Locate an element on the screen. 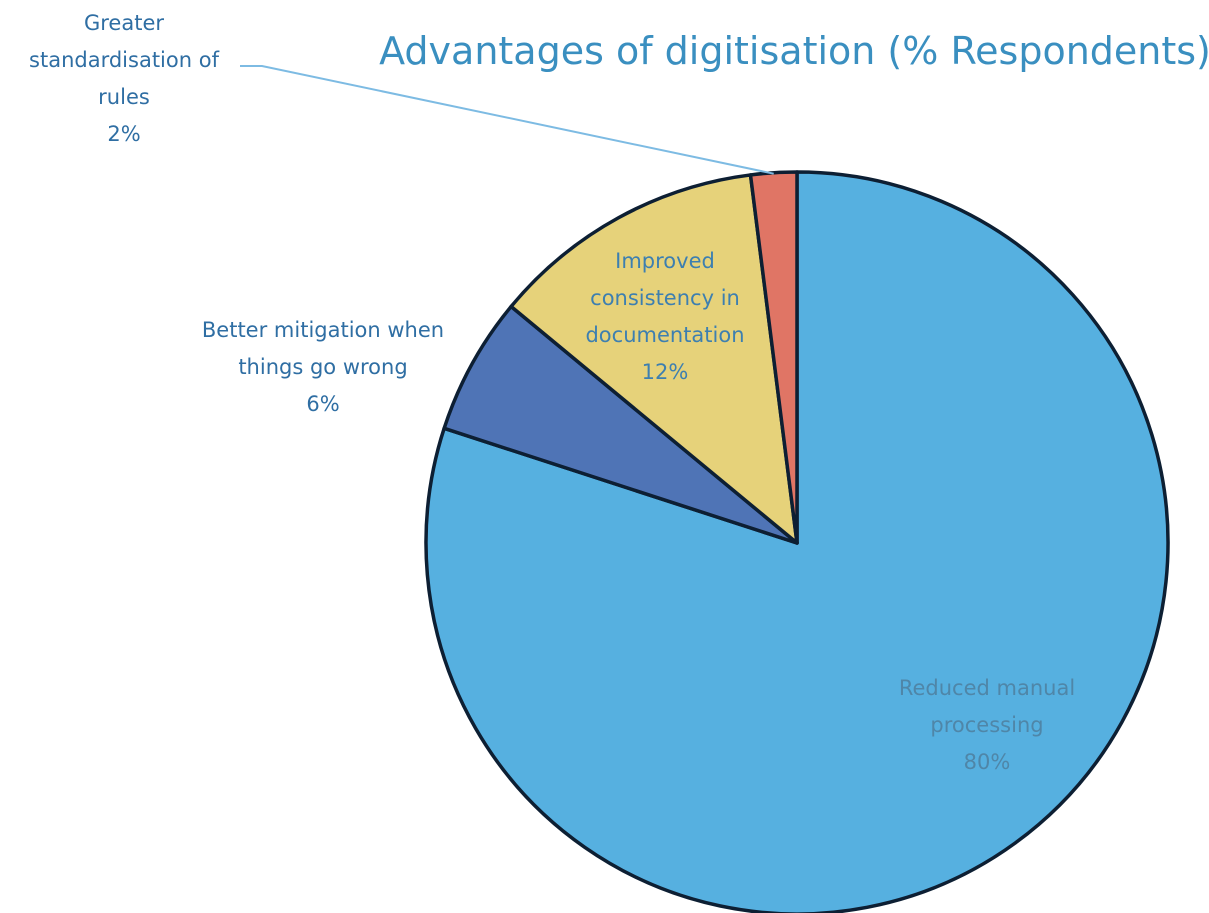 This screenshot has height=913, width=1209. slice-label: Reduced manual processing 80% is located at coordinates (987, 725).